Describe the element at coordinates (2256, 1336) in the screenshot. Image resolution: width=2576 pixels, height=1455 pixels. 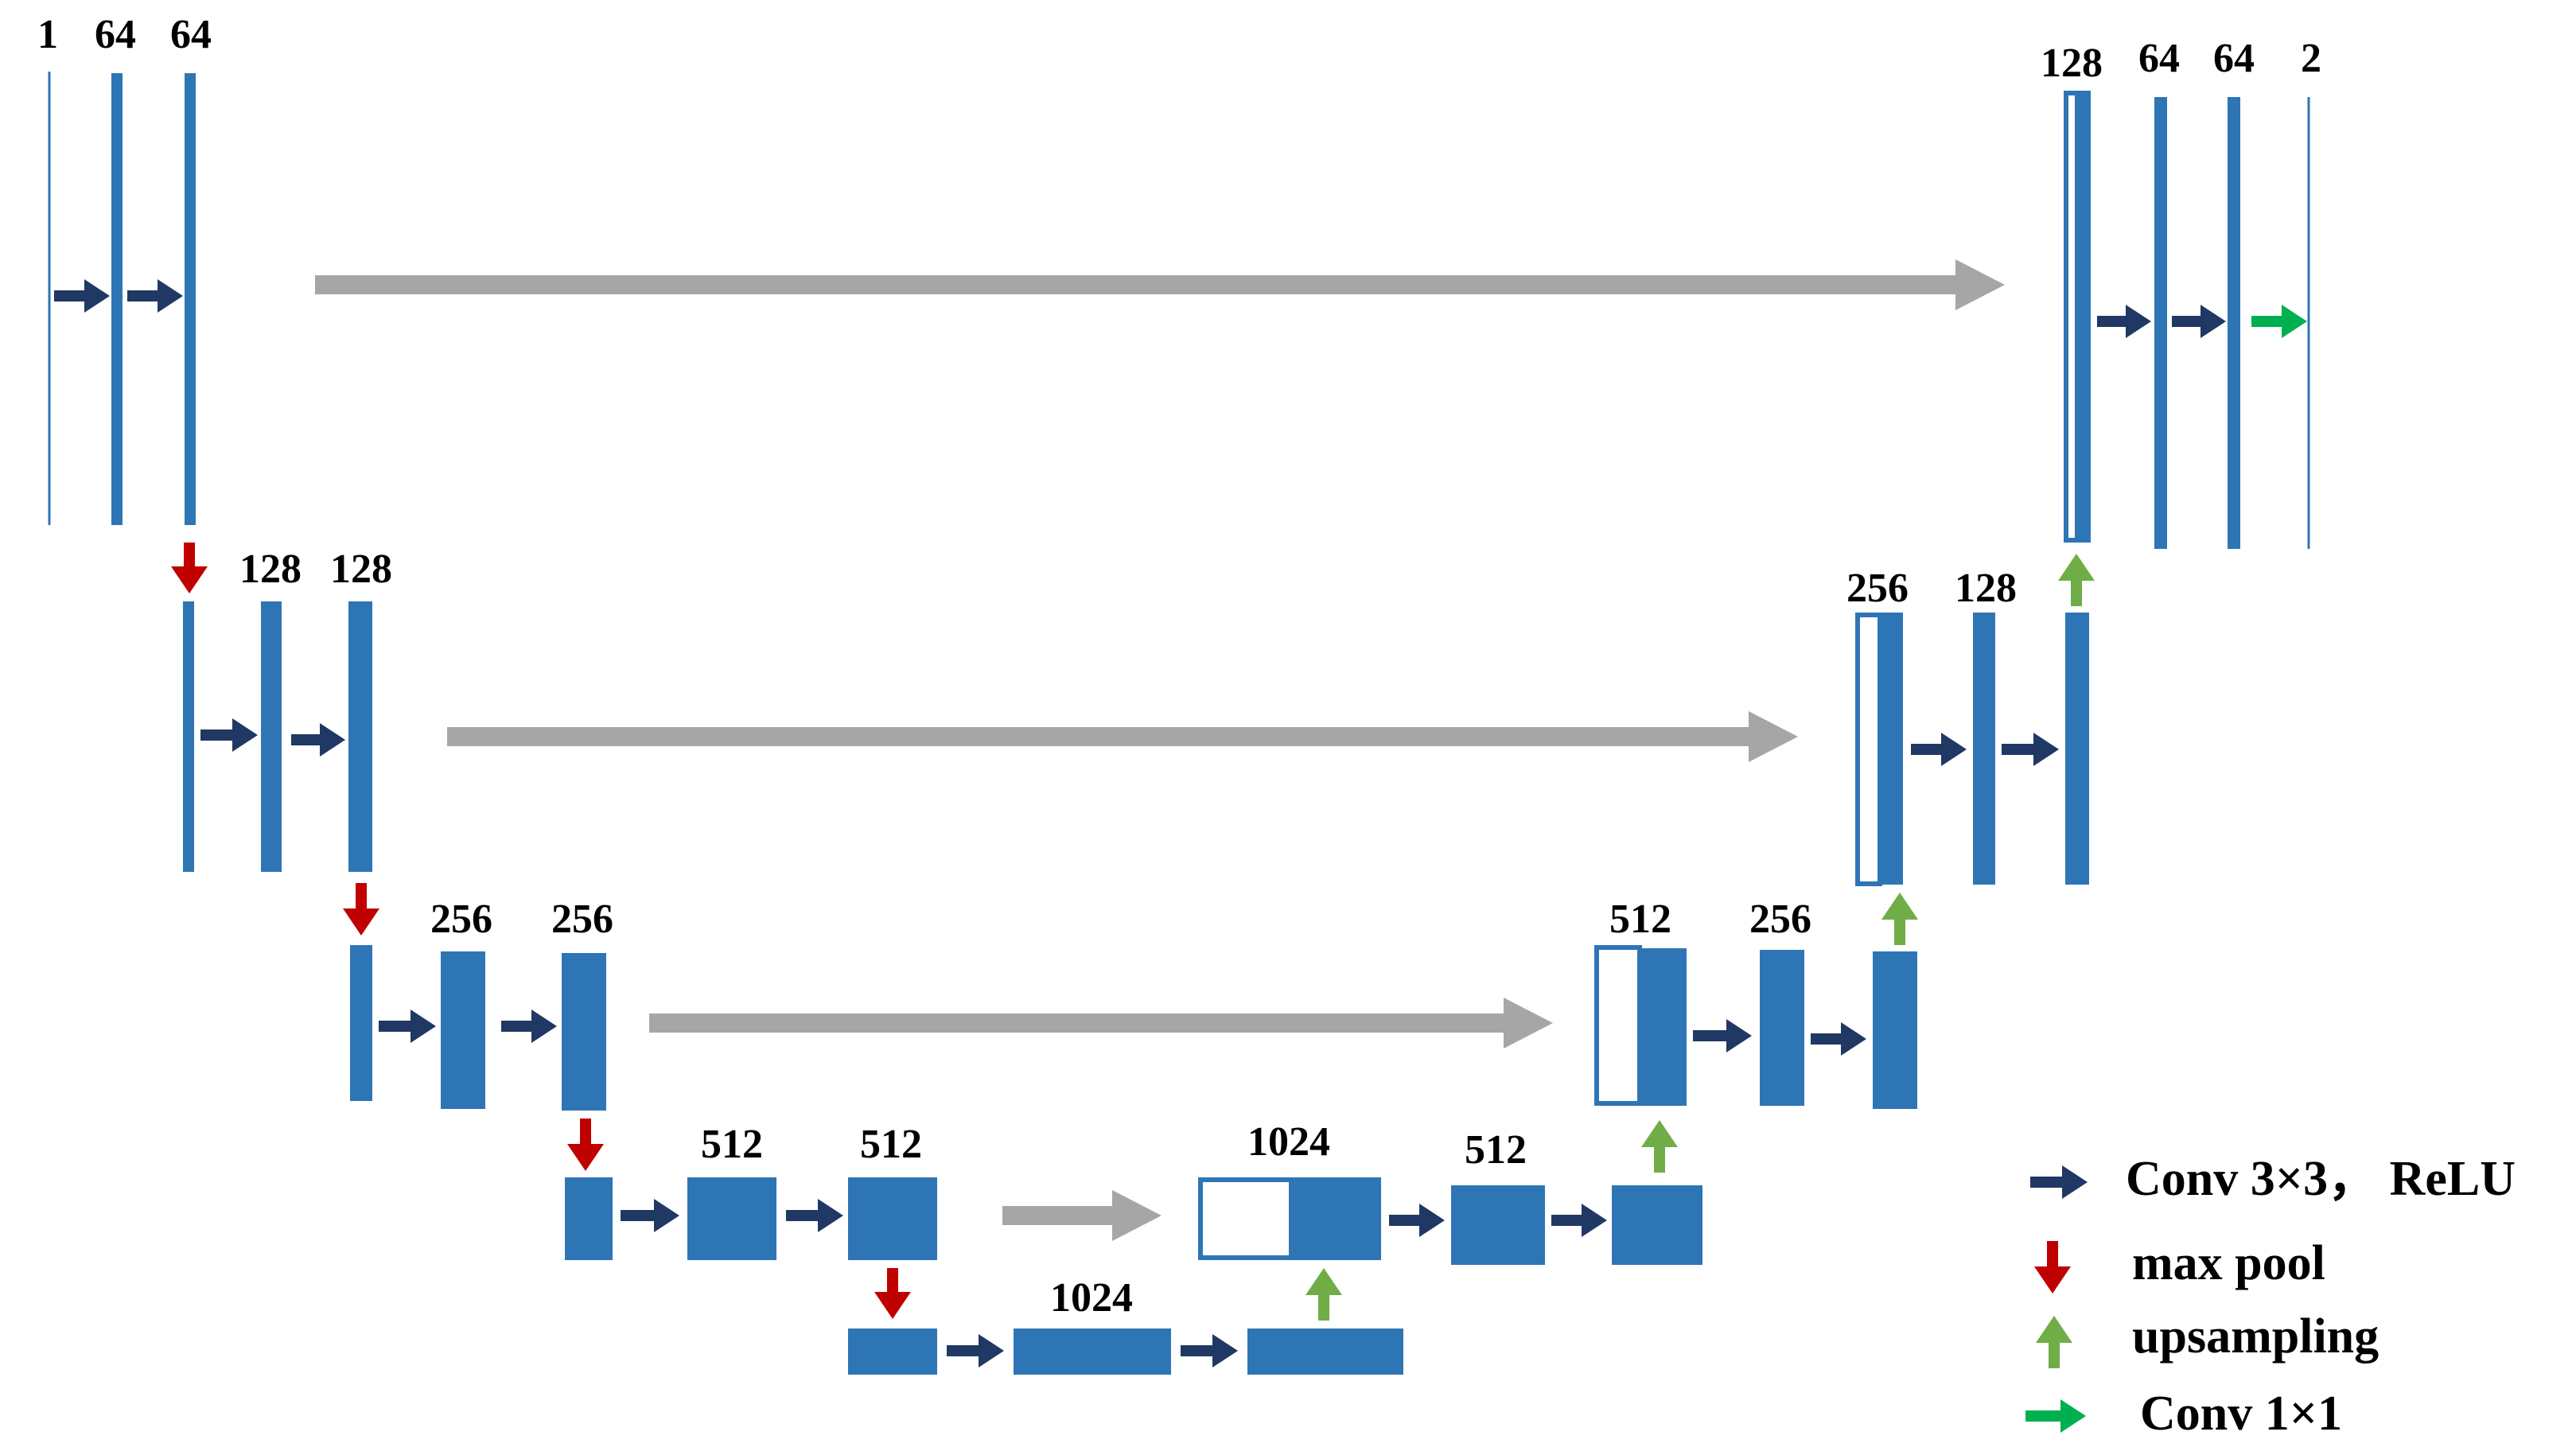
I see `legend-label-upsampling: upsampling` at that location.